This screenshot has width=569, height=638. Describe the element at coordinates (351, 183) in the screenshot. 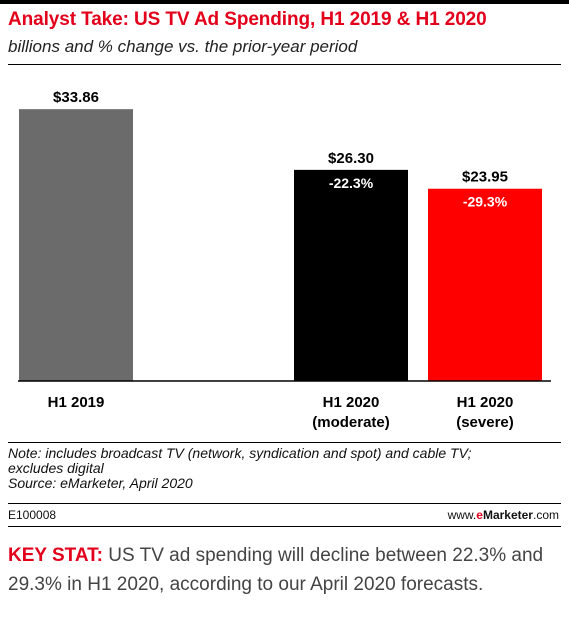

I see `pct-label-1: -22.3%` at that location.